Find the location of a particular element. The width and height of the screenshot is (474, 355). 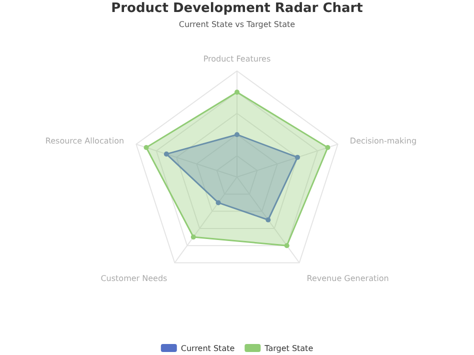

spoke-label: Revenue Generation is located at coordinates (347, 279).